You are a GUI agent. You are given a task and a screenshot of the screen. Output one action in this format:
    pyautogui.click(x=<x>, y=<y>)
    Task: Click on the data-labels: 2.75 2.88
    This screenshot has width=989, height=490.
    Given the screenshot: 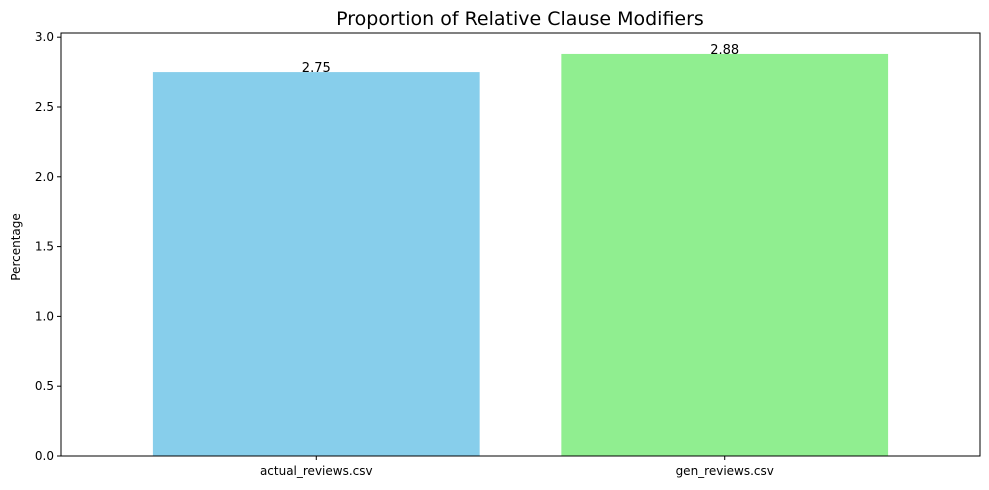 What is the action you would take?
    pyautogui.click(x=520, y=59)
    